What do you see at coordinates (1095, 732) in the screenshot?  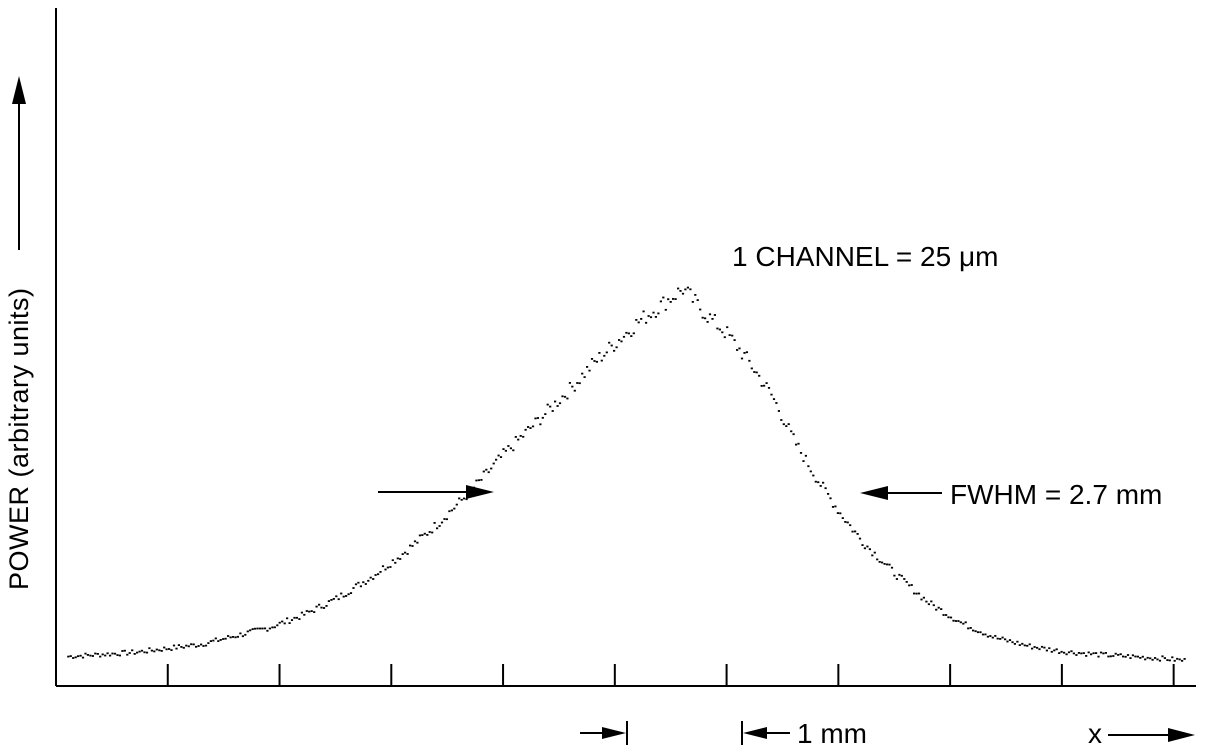 I see `x-axis-label: x` at bounding box center [1095, 732].